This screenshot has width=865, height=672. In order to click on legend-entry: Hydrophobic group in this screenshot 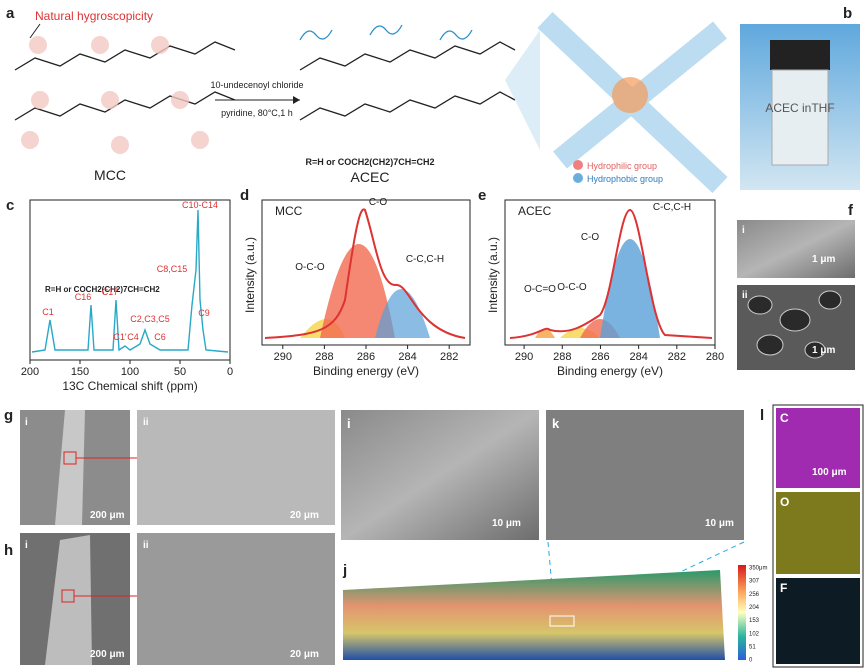, I will do `click(625, 179)`.